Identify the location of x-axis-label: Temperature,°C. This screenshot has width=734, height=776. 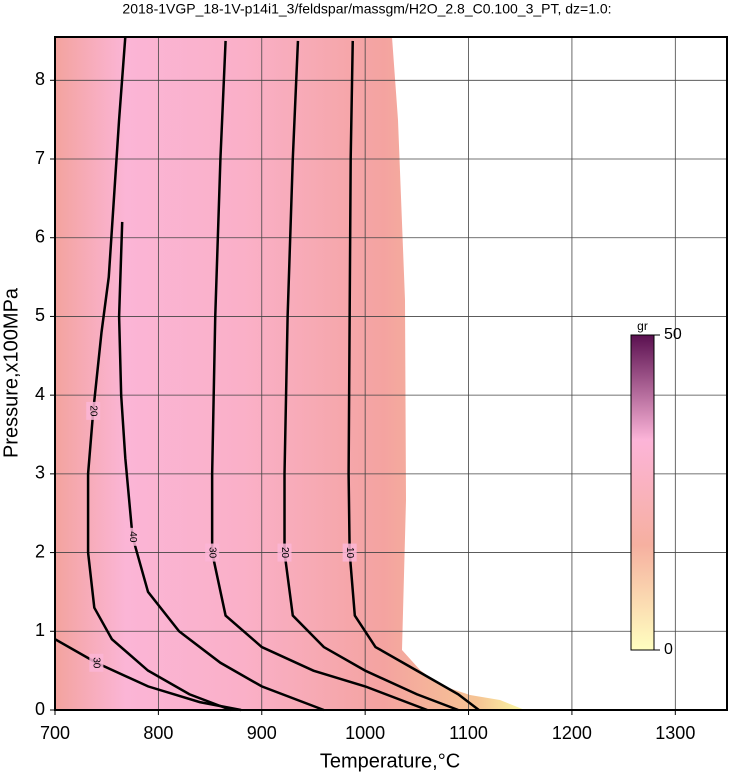
(390, 761).